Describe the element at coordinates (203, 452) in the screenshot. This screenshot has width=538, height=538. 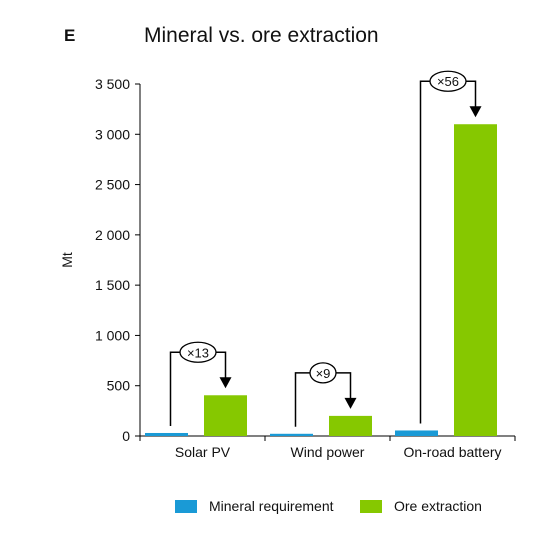
I see `category-label: Solar PV` at that location.